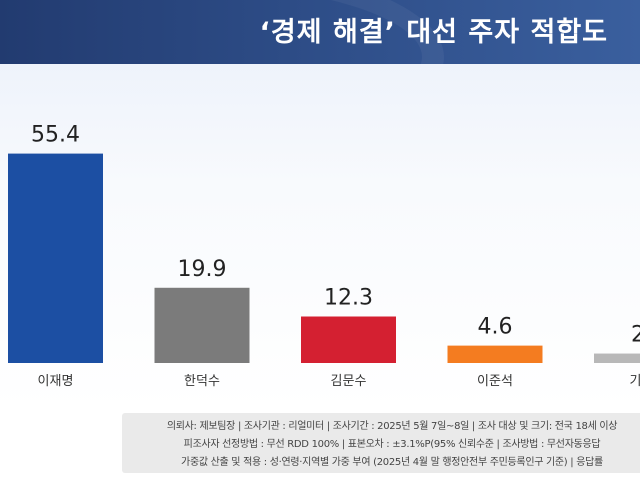 This screenshot has width=640, height=480. I want to click on value-label-2: 19.9, so click(202, 269).